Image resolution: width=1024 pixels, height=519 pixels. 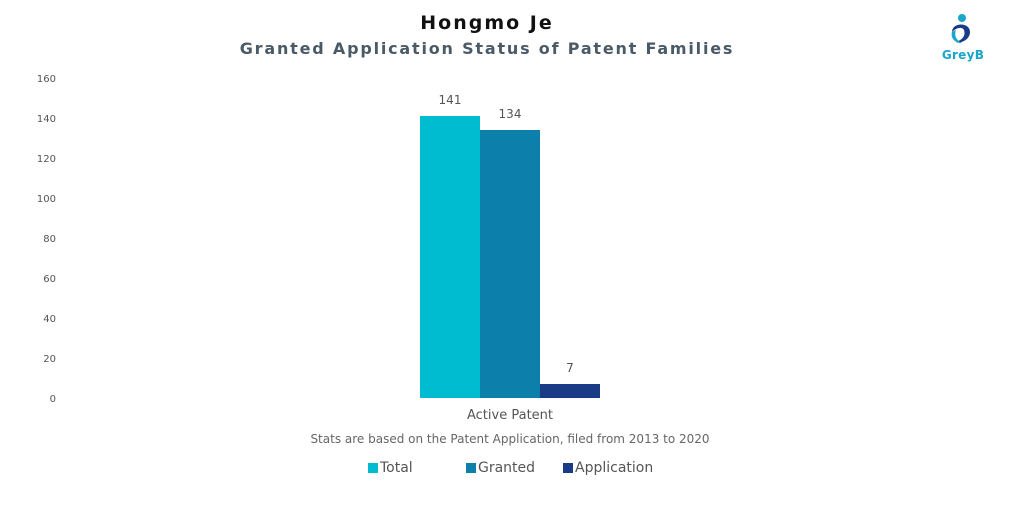 What do you see at coordinates (46, 119) in the screenshot?
I see `y-tick-label: 140` at bounding box center [46, 119].